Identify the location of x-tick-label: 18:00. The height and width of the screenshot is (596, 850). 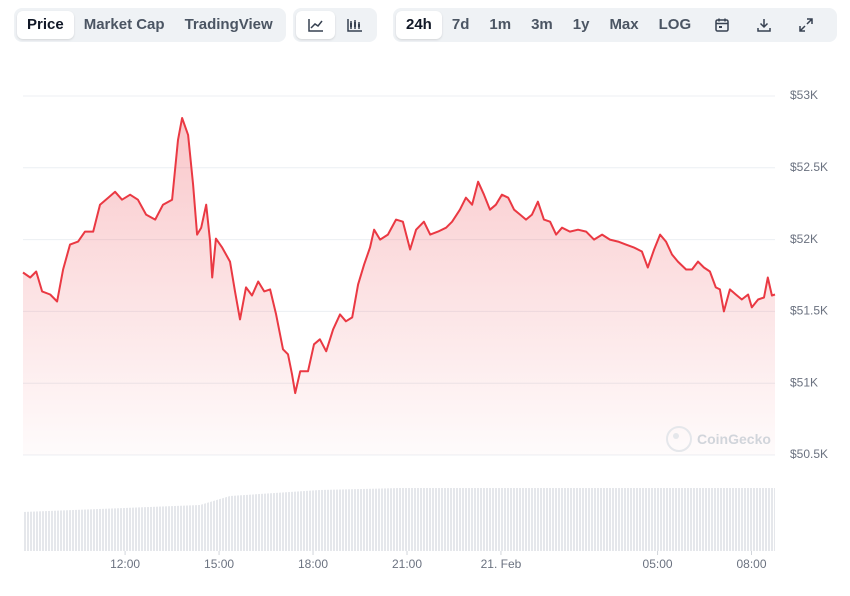
(313, 564).